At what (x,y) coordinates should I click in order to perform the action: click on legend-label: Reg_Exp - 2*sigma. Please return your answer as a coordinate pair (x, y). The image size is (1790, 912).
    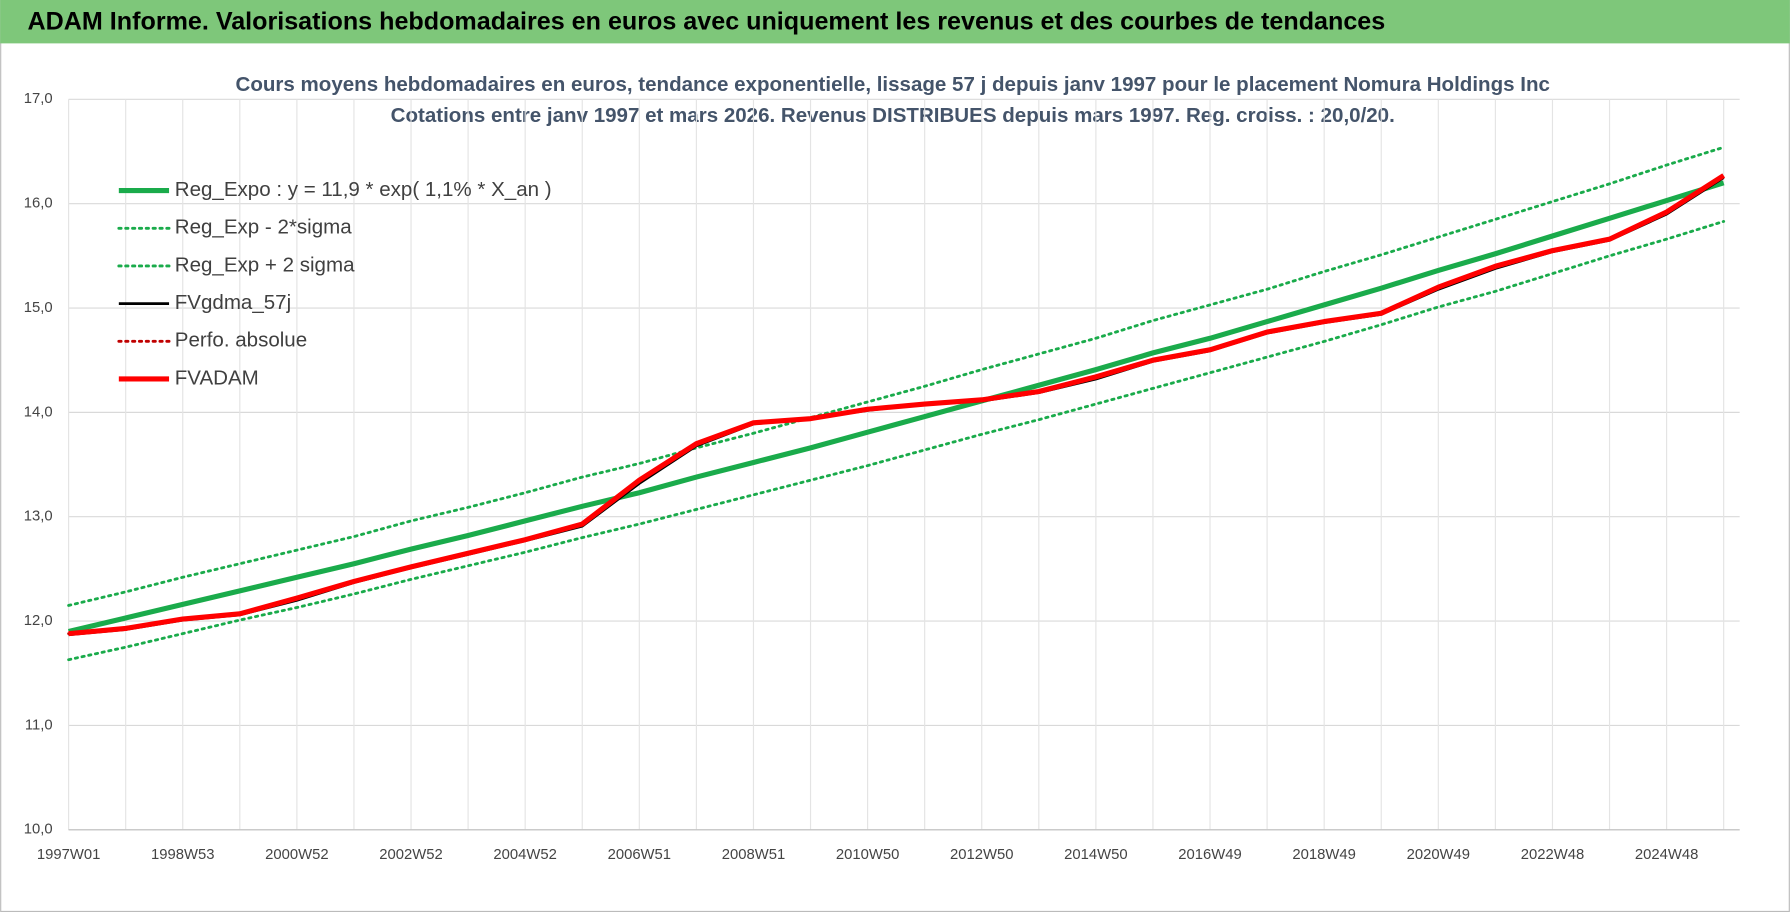
    Looking at the image, I should click on (263, 227).